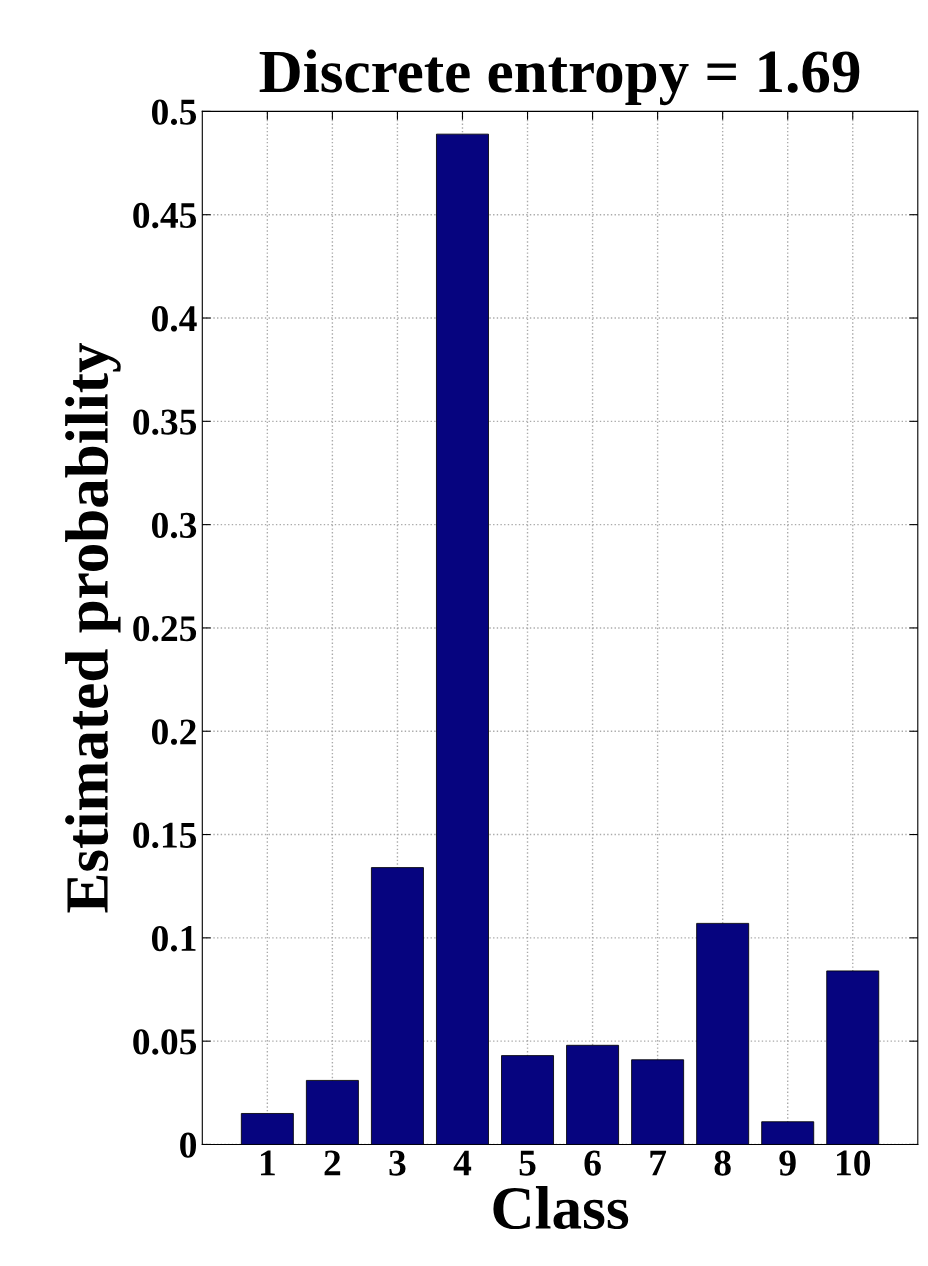  What do you see at coordinates (165, 835) in the screenshot?
I see `y-tick-label: 0.15` at bounding box center [165, 835].